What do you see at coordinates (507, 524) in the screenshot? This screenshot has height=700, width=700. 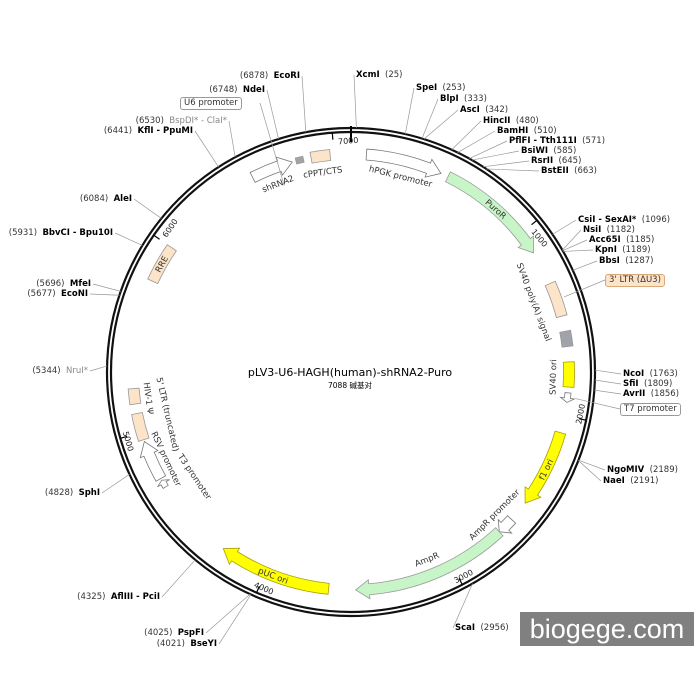 I see `feature-ampr-promoter-arrow` at bounding box center [507, 524].